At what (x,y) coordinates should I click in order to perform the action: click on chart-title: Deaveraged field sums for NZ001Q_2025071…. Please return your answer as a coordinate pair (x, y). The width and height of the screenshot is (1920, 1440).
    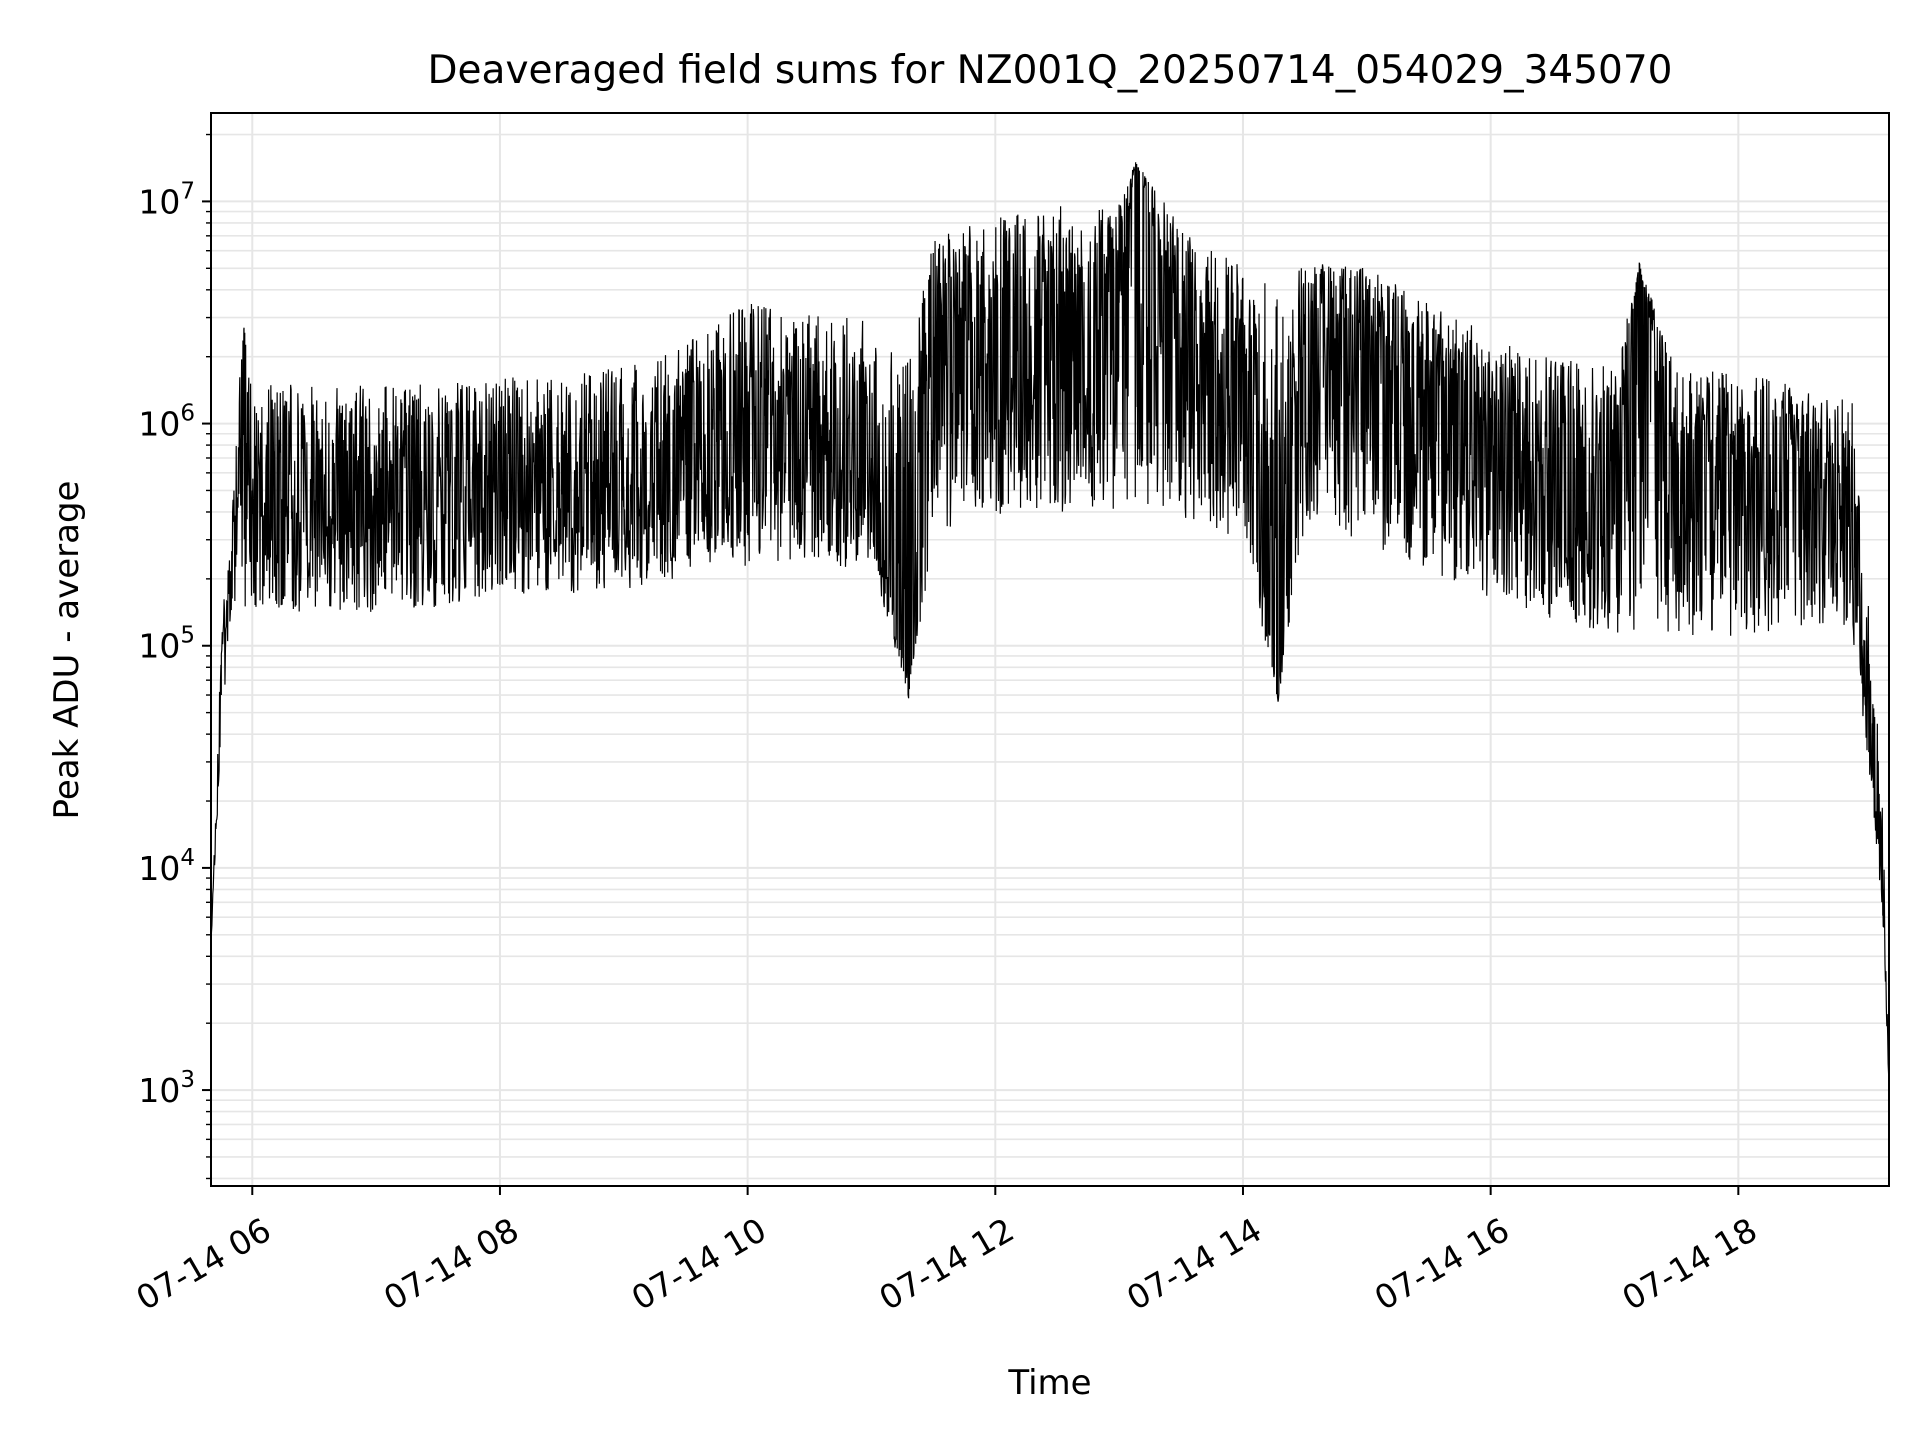
    Looking at the image, I should click on (1050, 70).